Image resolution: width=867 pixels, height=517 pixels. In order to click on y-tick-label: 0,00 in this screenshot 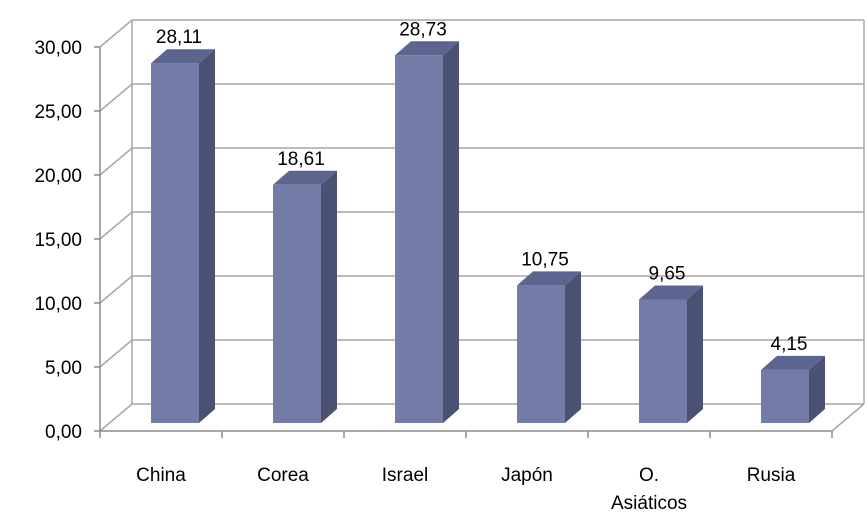, I will do `click(63, 432)`.